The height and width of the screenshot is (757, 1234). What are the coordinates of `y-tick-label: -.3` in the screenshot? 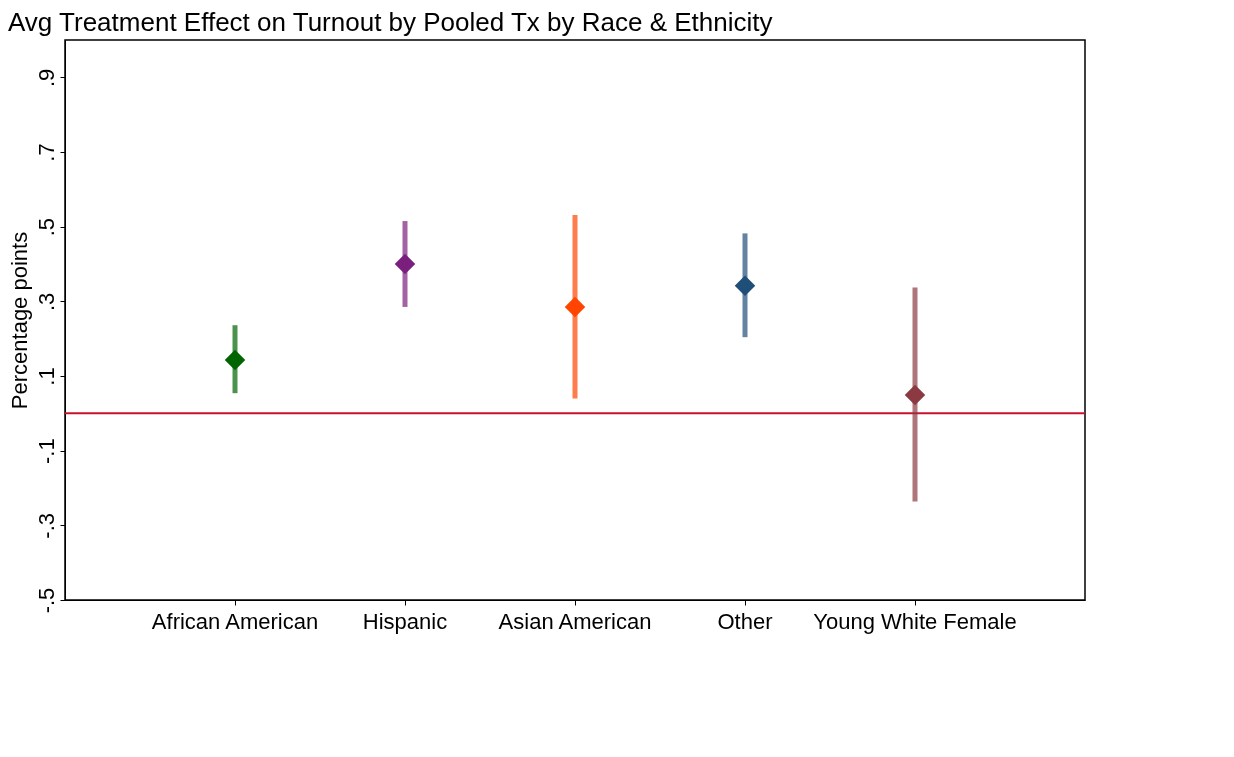 It's located at (46, 525).